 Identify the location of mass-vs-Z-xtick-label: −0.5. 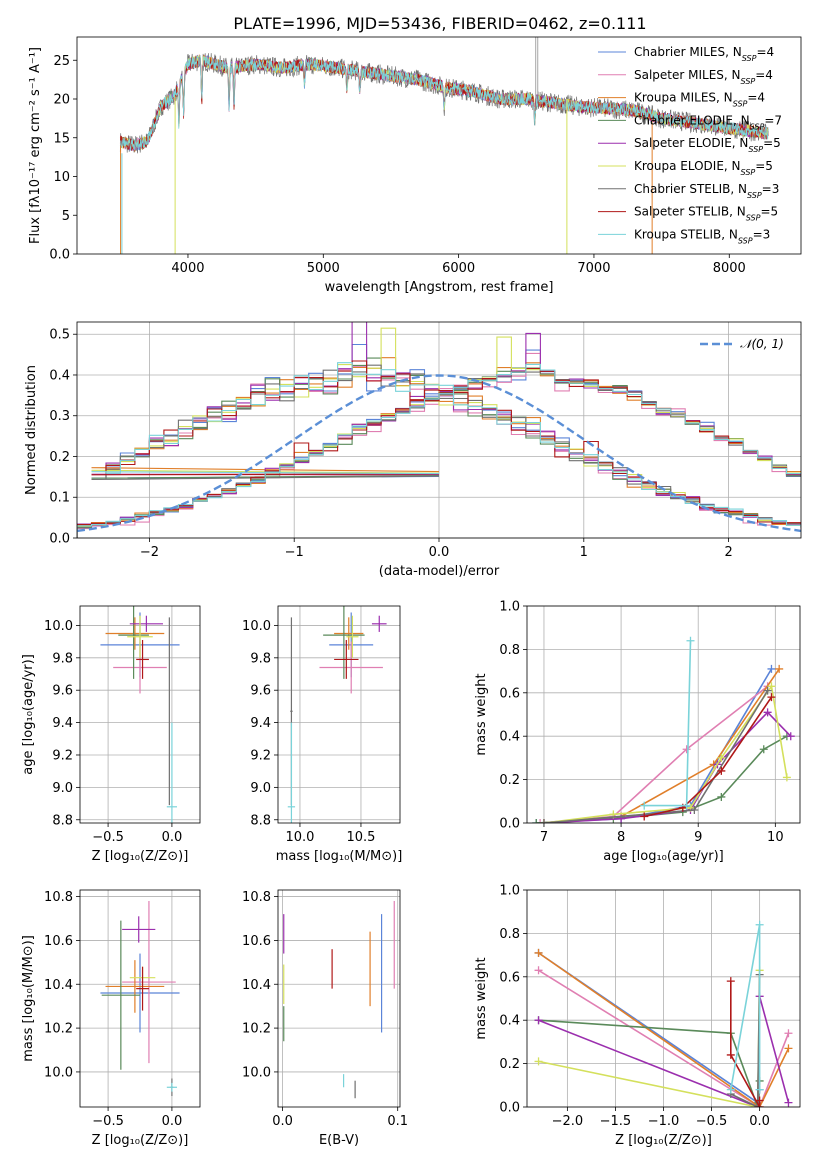
(108, 1121).